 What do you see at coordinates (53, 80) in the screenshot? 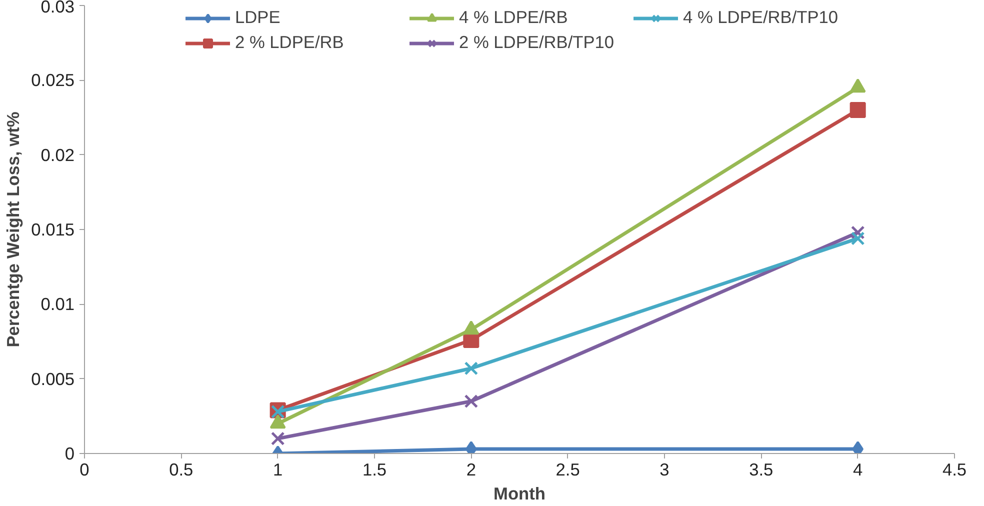
I see `y-tick-label: 0.025` at bounding box center [53, 80].